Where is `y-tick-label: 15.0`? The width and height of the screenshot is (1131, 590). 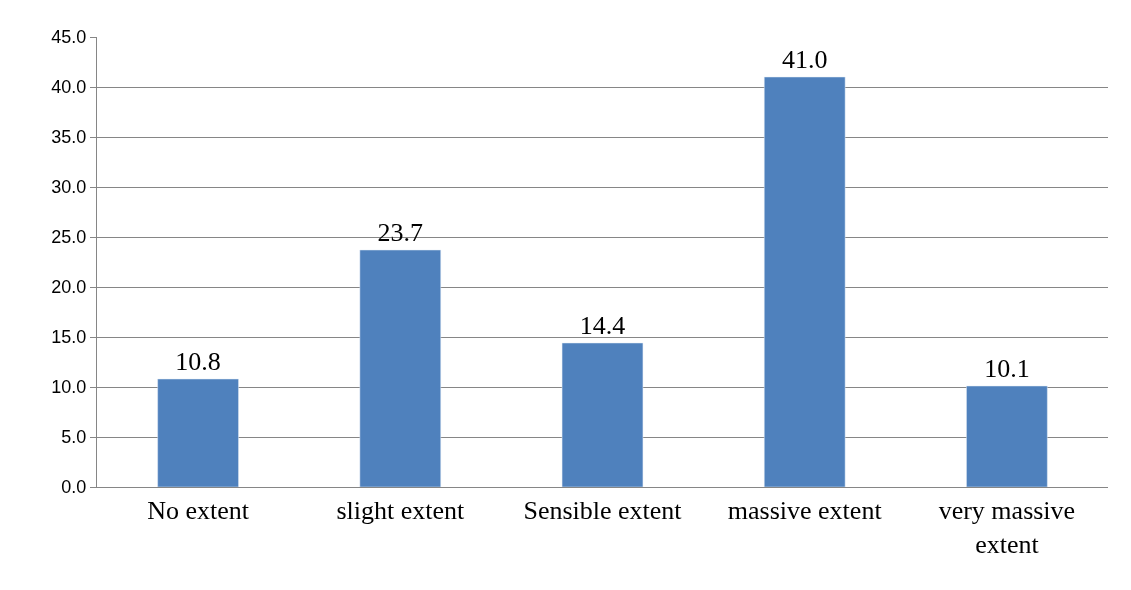
y-tick-label: 15.0 is located at coordinates (69, 337).